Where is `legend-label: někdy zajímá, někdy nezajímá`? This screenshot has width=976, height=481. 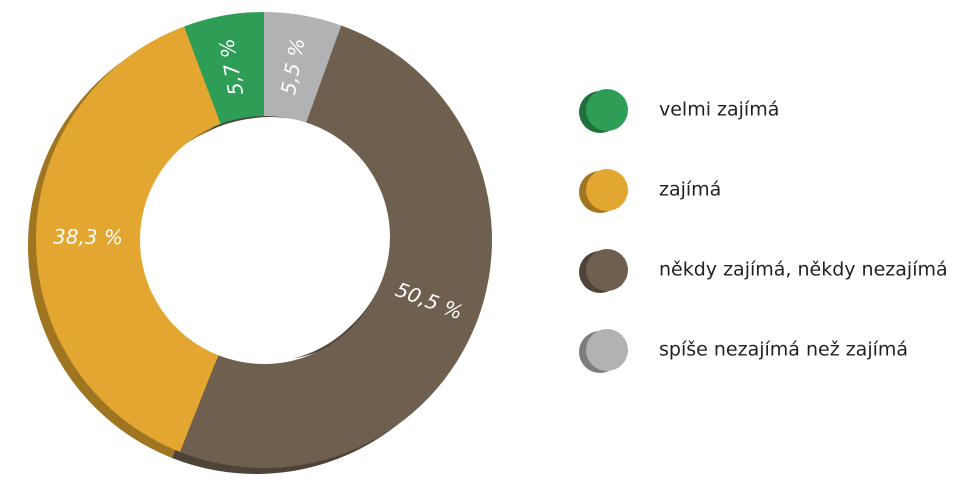 legend-label: někdy zajímá, někdy nezajímá is located at coordinates (803, 270).